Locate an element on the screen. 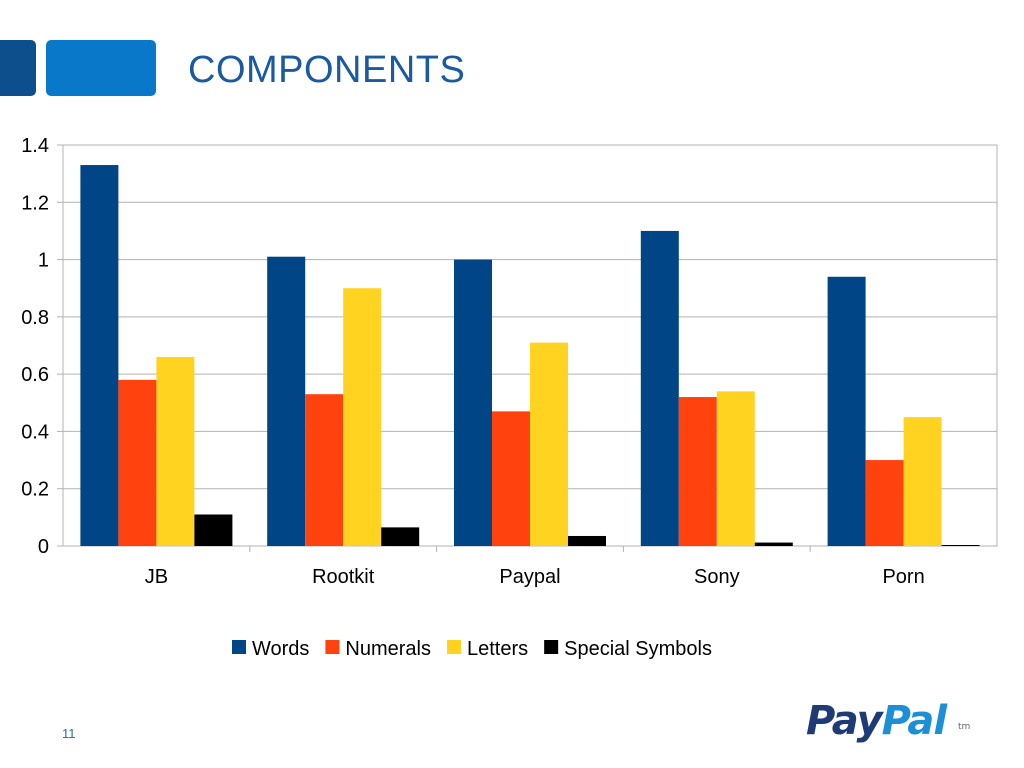  accent-block-light is located at coordinates (101, 68).